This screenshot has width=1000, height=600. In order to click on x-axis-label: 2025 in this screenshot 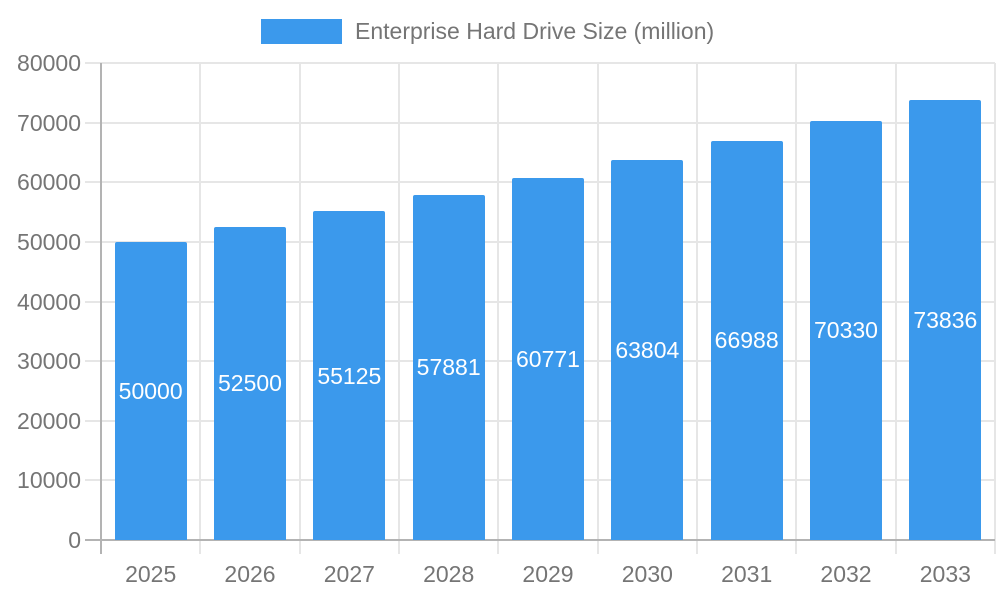, I will do `click(151, 574)`.